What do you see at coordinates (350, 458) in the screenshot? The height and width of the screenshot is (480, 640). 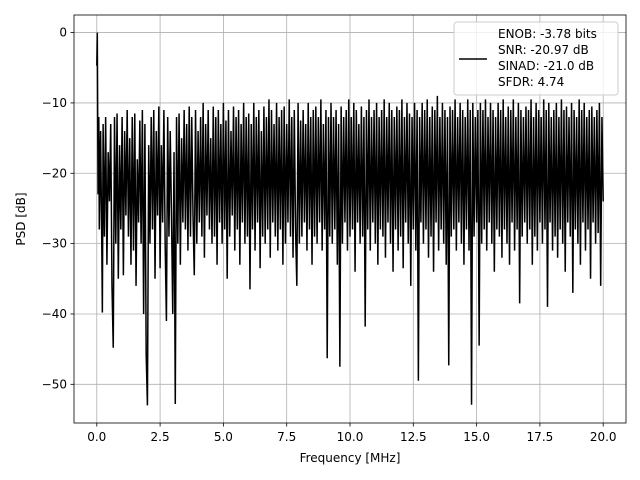 I see `x-axis-label: Frequency [MHz]` at bounding box center [350, 458].